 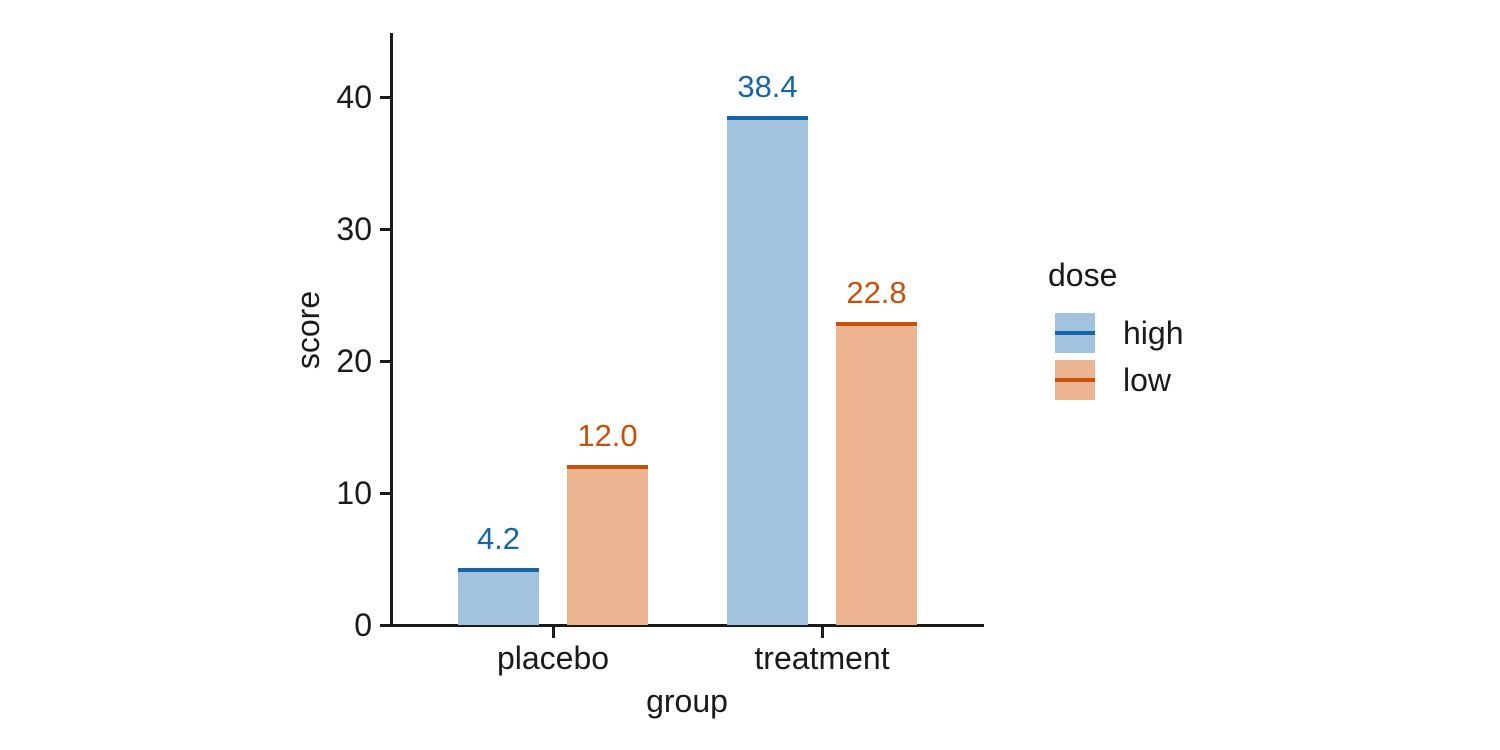 I want to click on legend-swatch-line-low, so click(x=1075, y=380).